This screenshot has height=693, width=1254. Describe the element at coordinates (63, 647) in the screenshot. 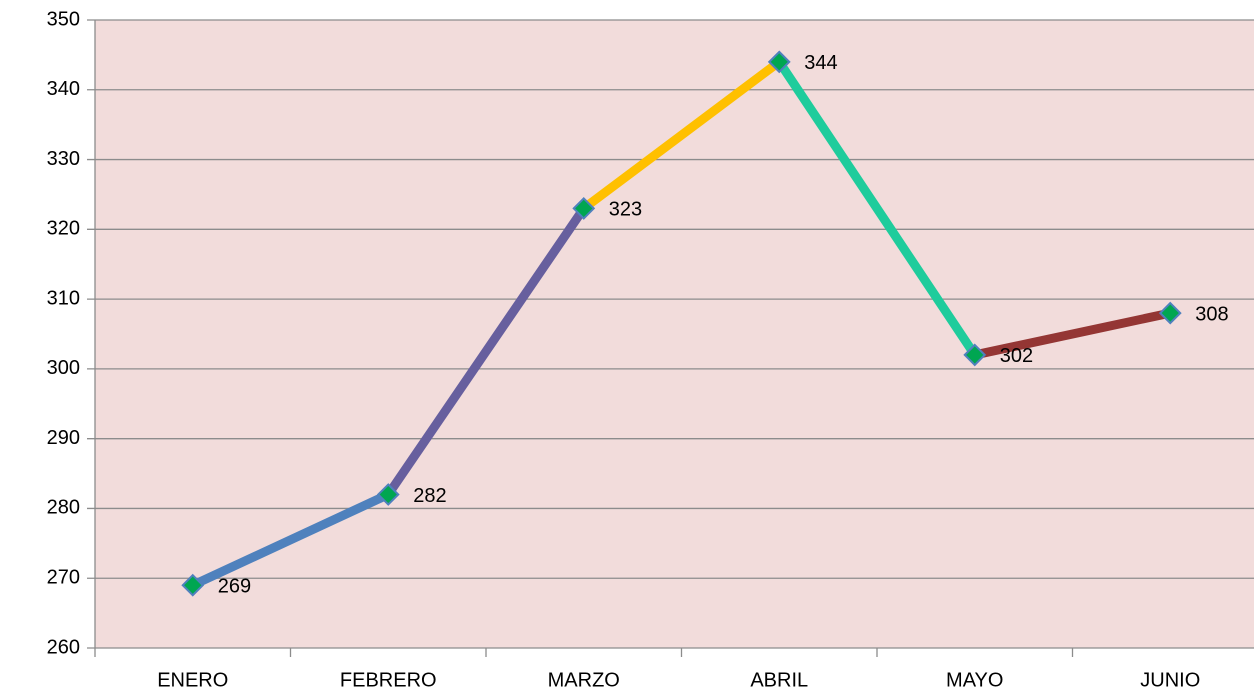

I see `y-tick-label: 260` at that location.